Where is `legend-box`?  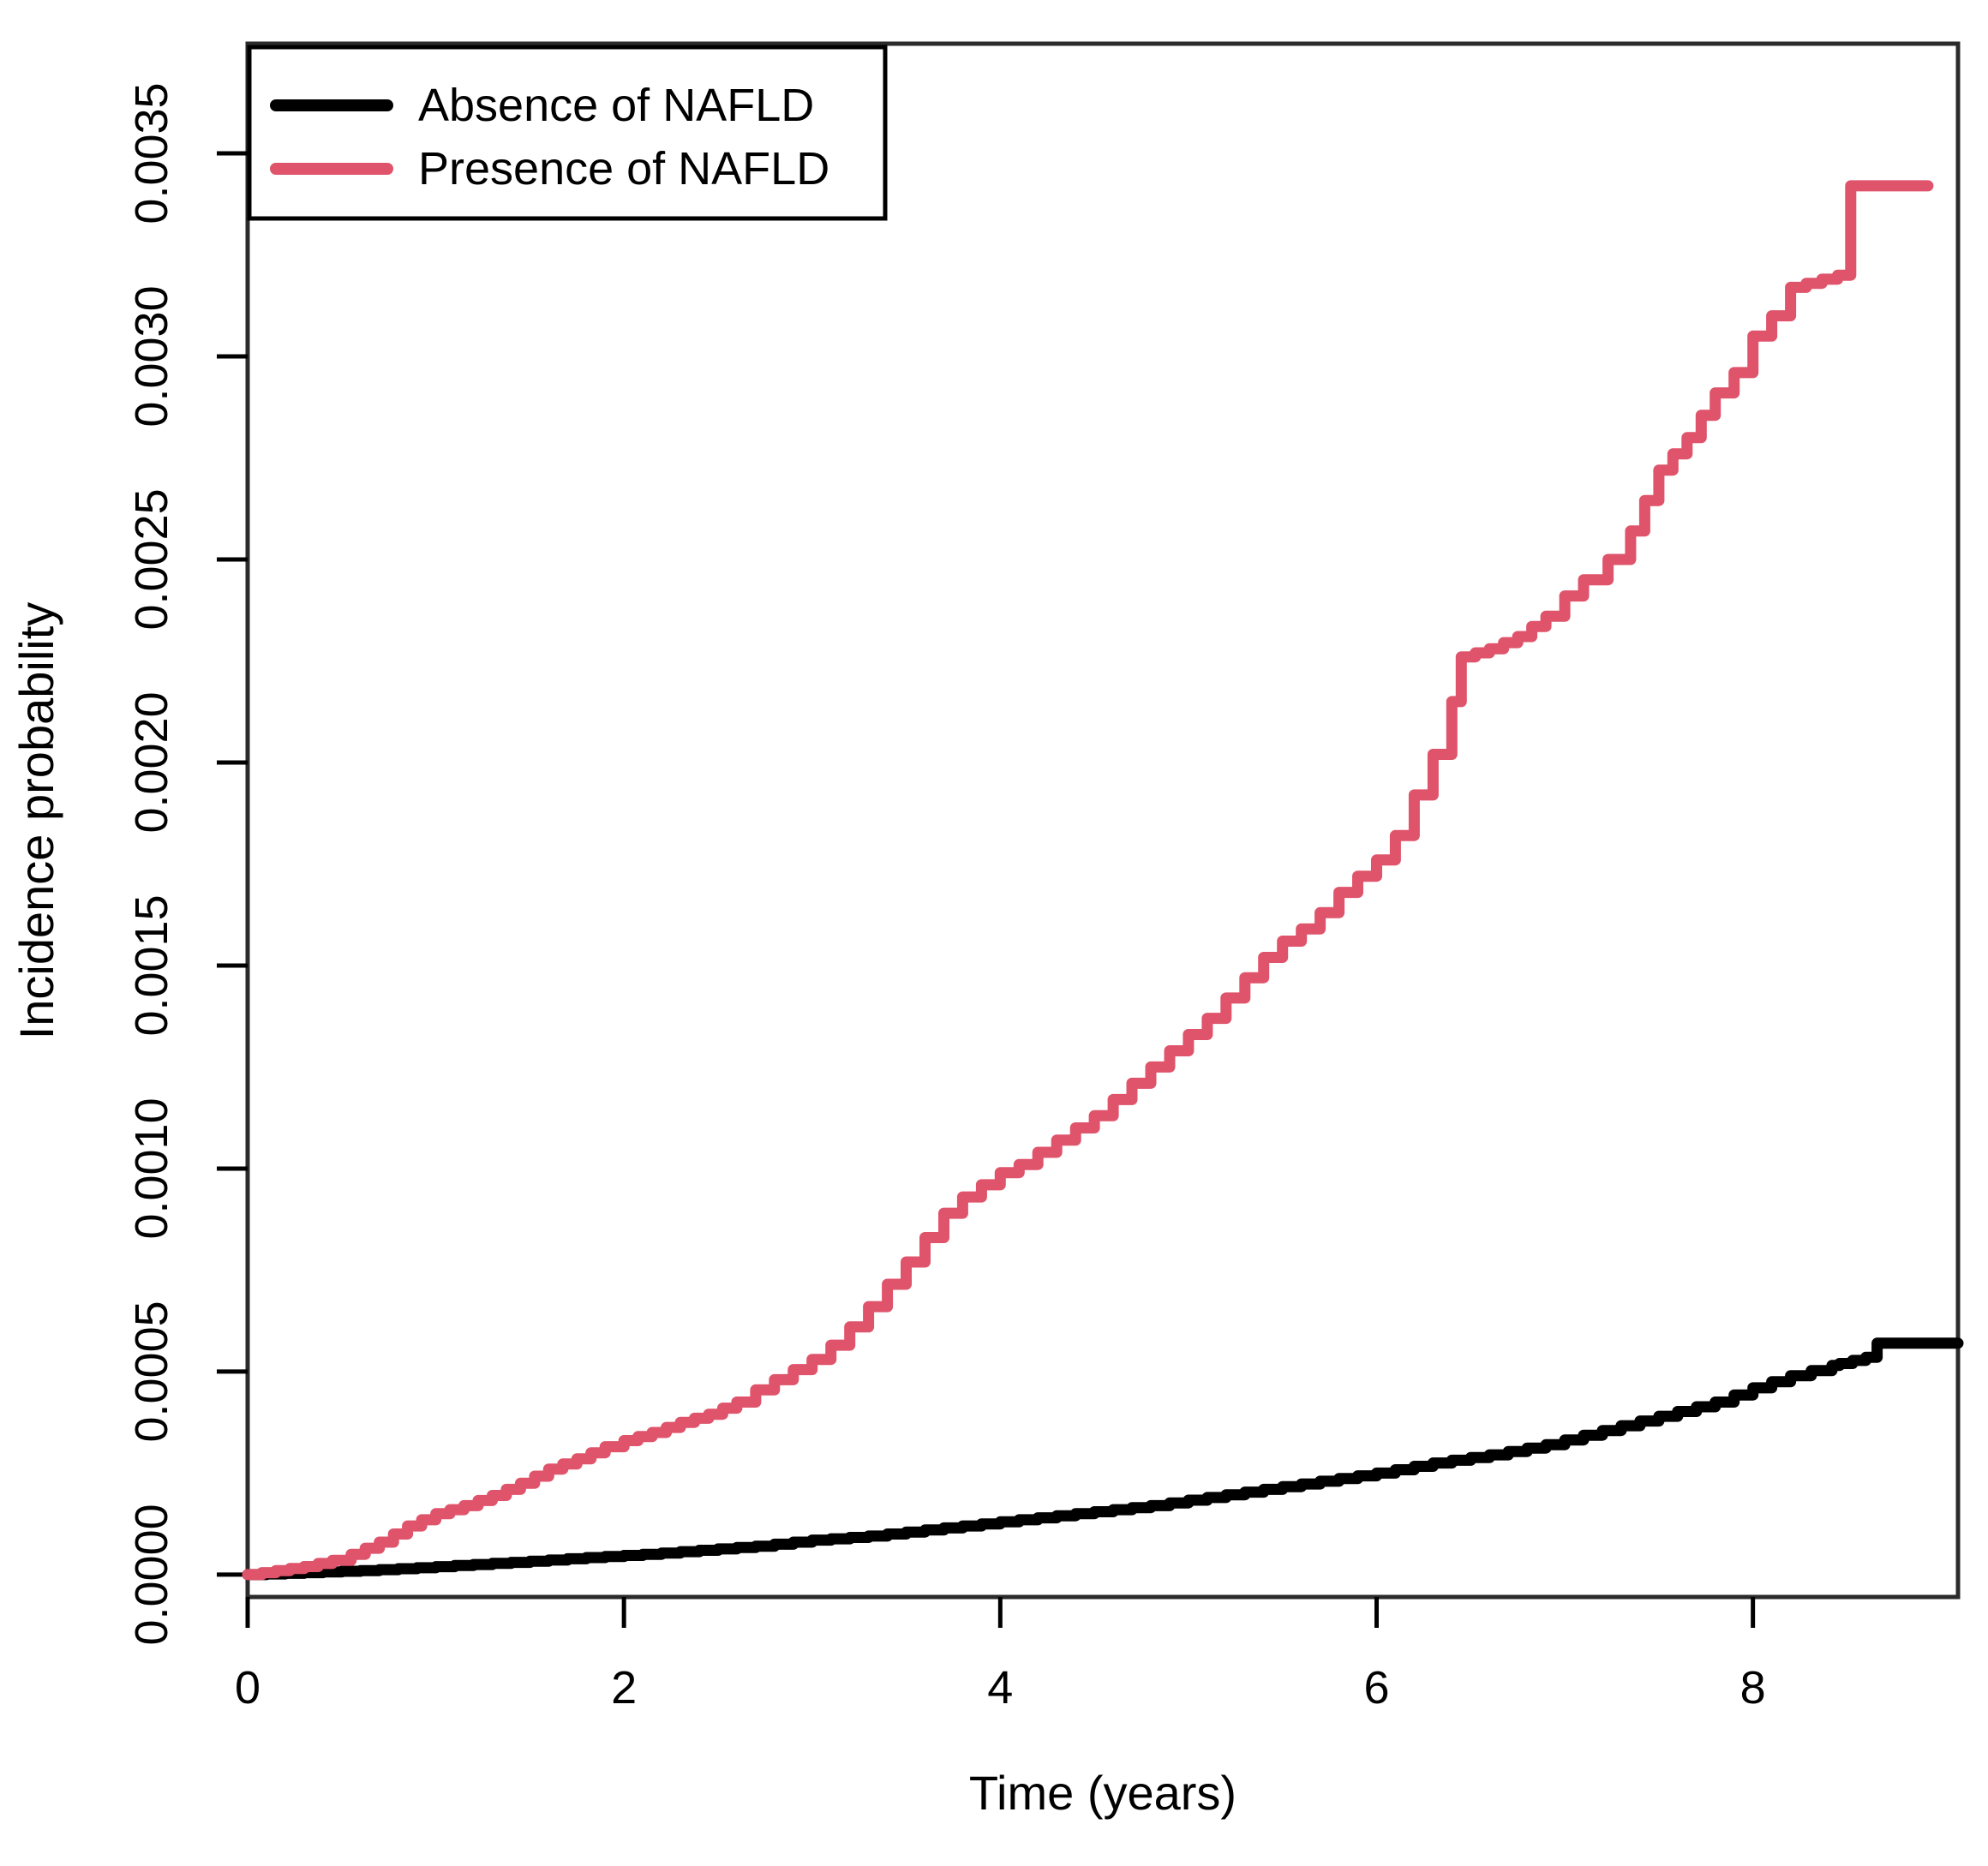
legend-box is located at coordinates (568, 133).